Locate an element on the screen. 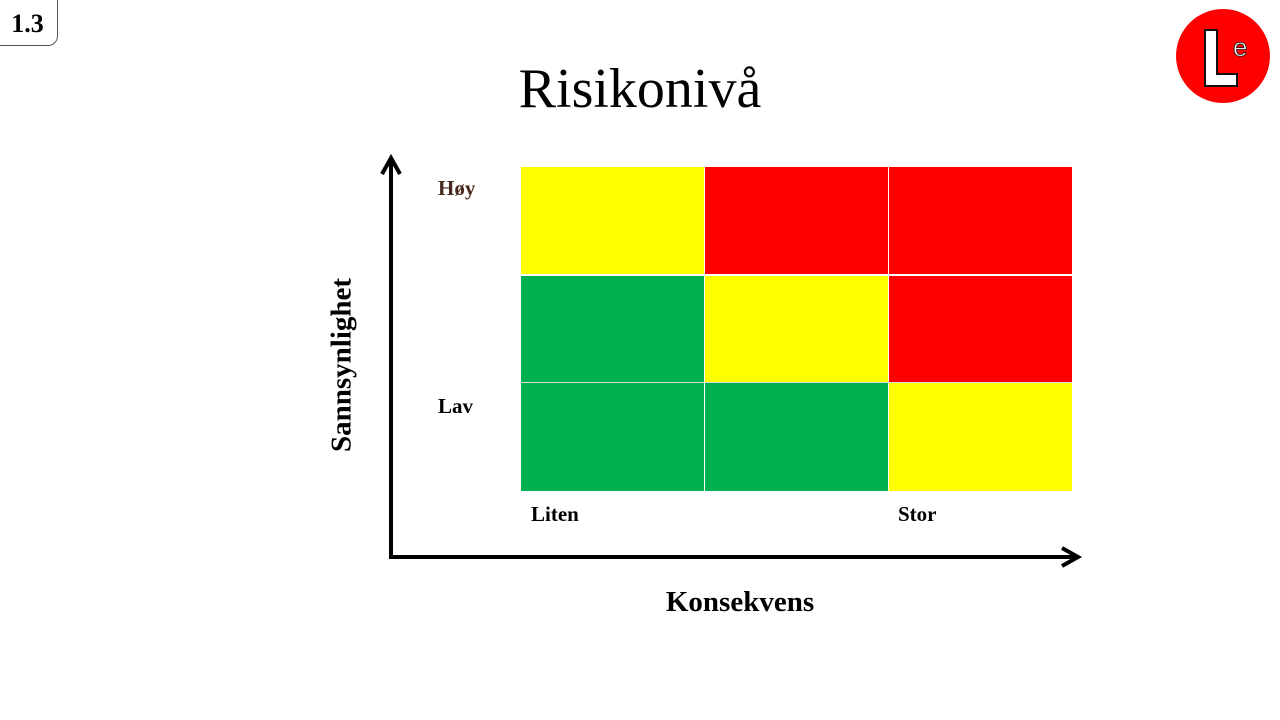 This screenshot has height=720, width=1280. risk-cell-low-3-yellow is located at coordinates (980, 436).